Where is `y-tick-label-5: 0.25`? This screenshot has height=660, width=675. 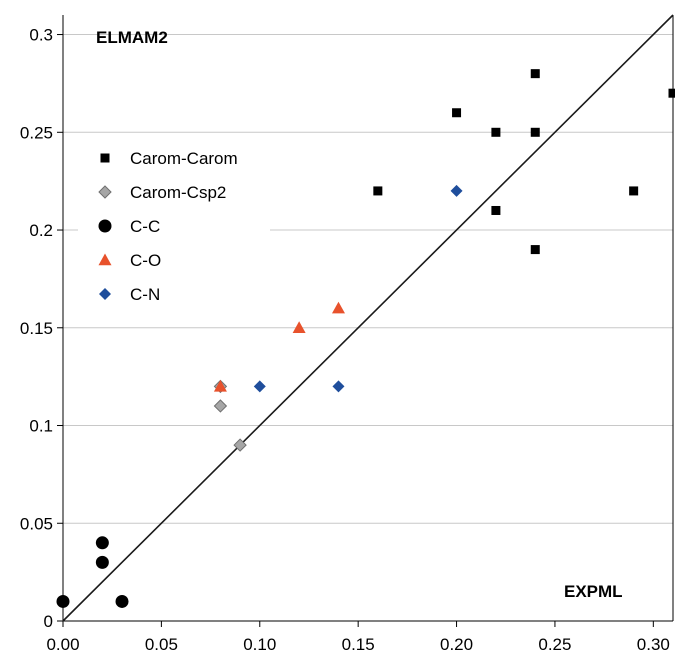
y-tick-label-5: 0.25 is located at coordinates (36, 132).